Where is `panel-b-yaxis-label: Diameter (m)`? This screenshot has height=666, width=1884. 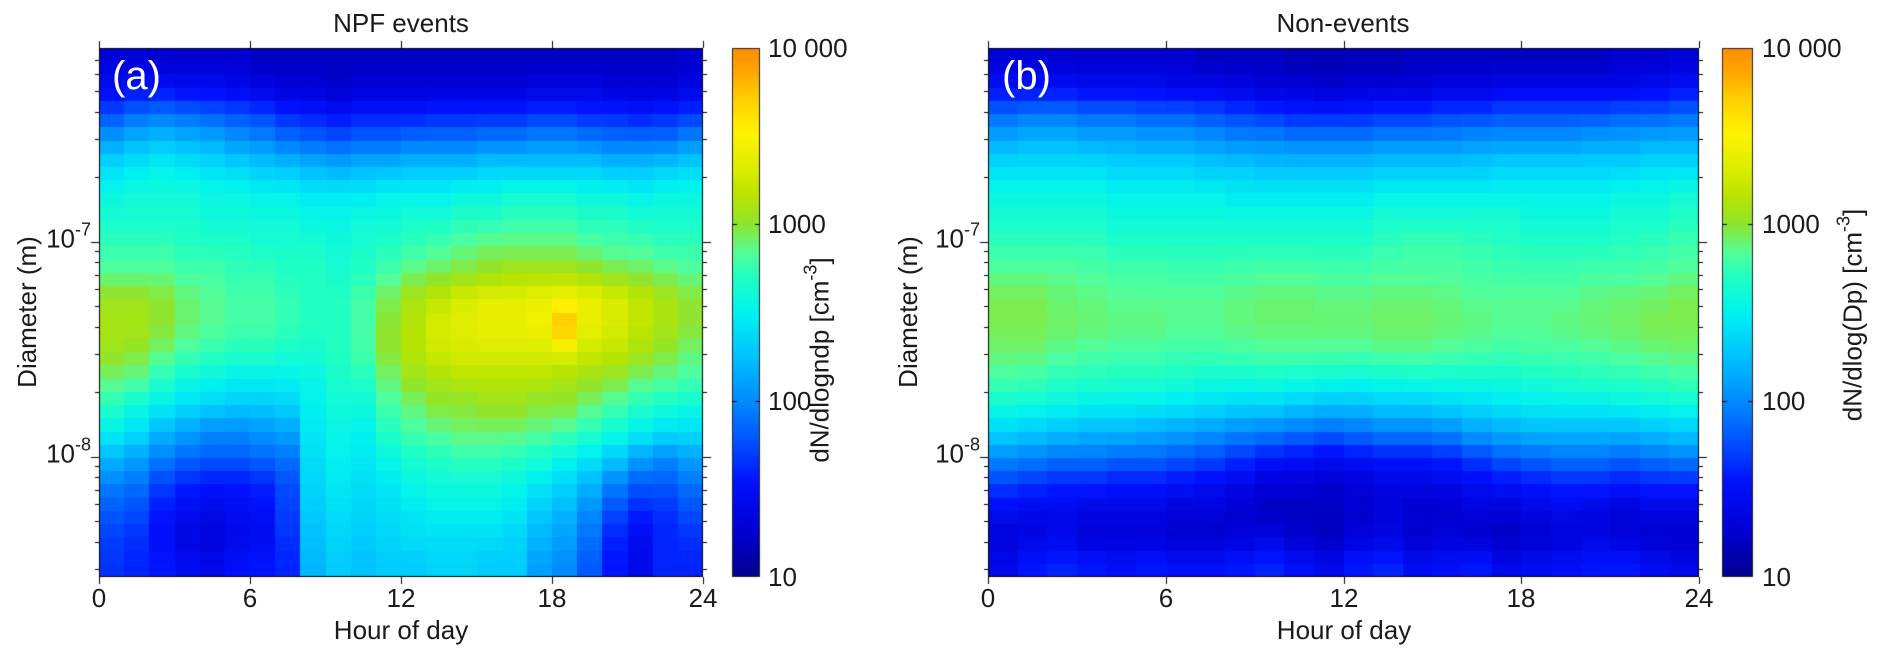
panel-b-yaxis-label: Diameter (m) is located at coordinates (908, 312).